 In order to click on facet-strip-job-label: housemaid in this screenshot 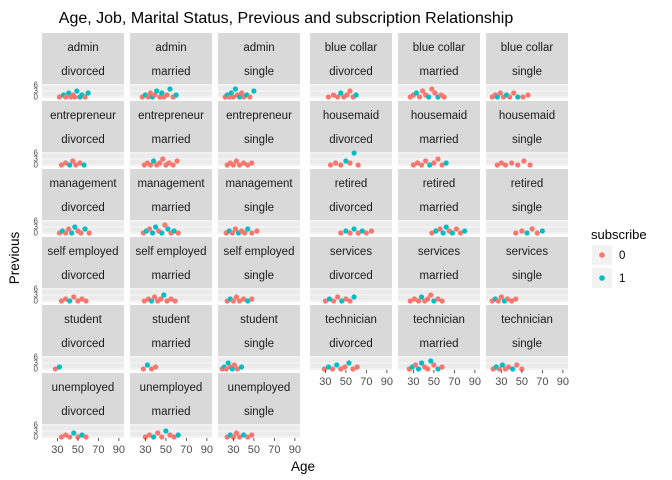, I will do `click(351, 116)`.